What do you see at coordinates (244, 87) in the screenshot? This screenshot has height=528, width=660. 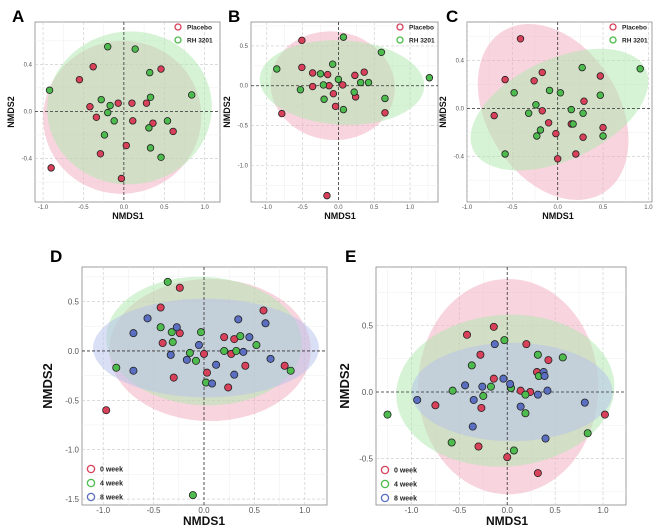 I see `y-tick-label: 0.0` at bounding box center [244, 87].